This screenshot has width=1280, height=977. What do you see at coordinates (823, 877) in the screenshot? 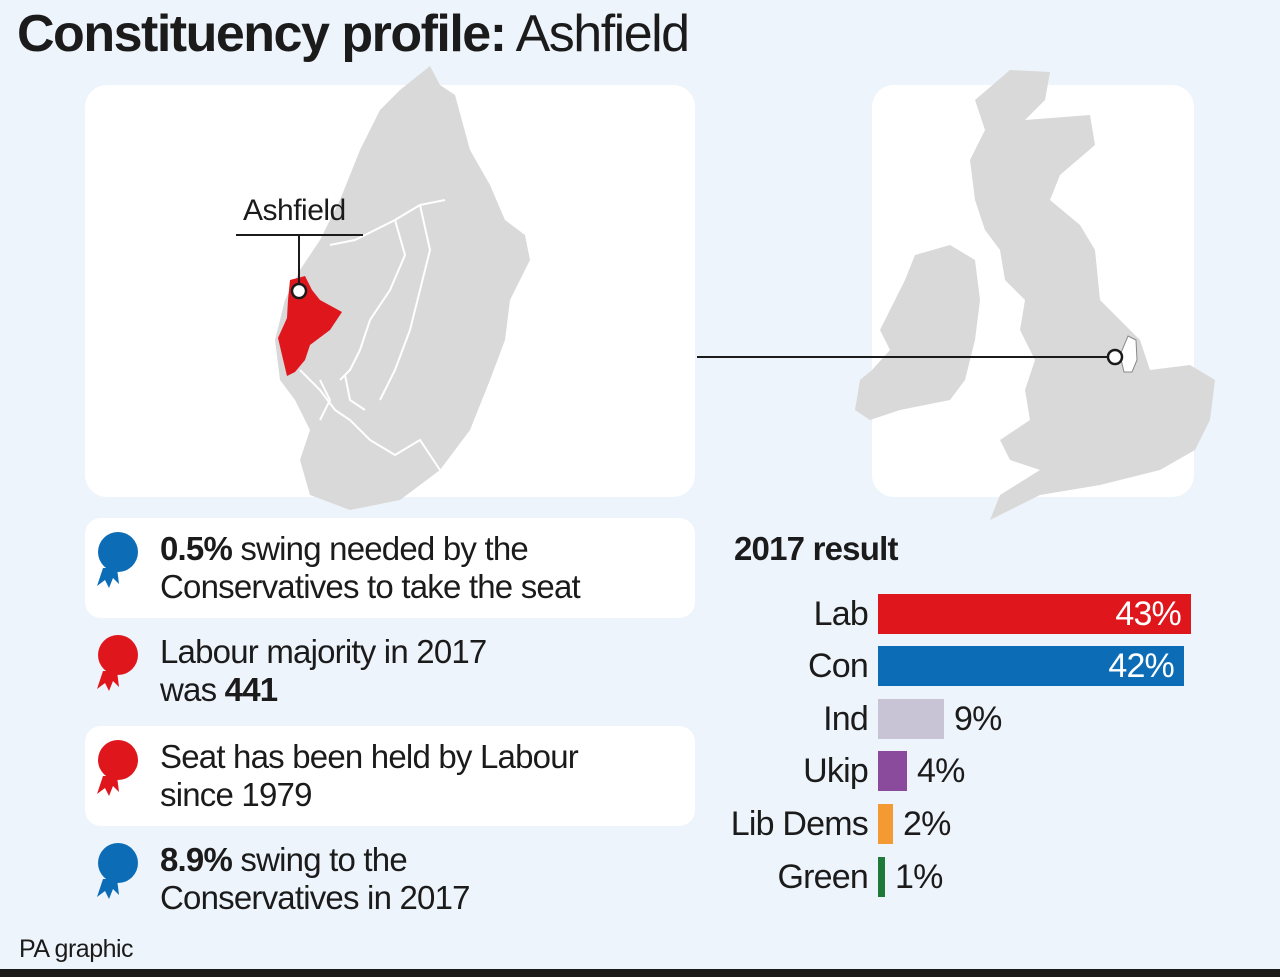
I see `bar-label: Green` at bounding box center [823, 877].